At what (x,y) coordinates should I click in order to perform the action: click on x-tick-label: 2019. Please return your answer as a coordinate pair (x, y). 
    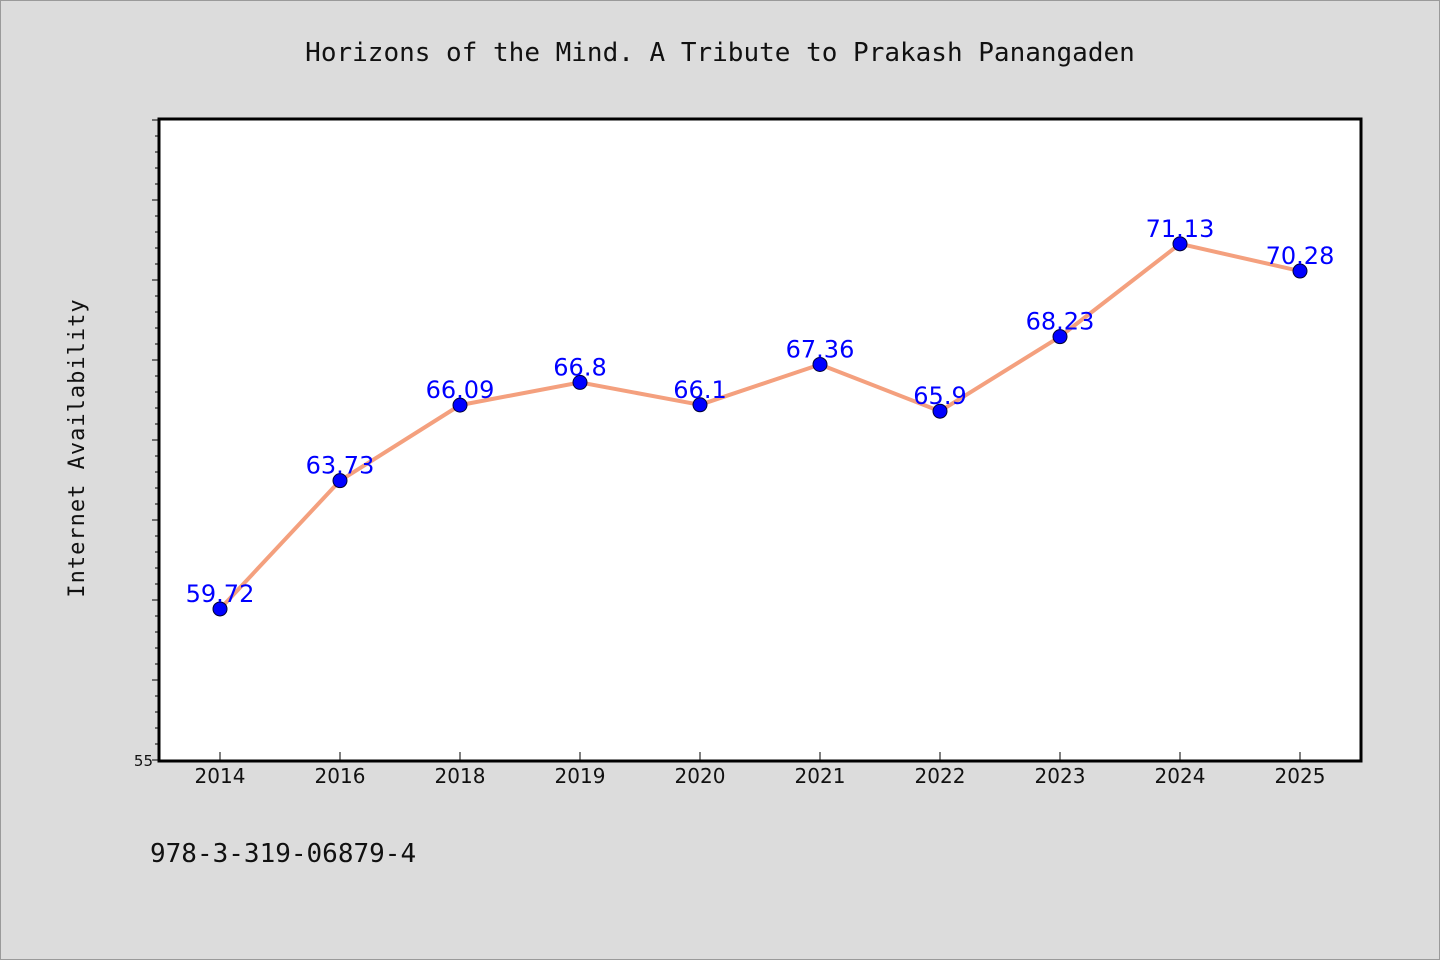
    Looking at the image, I should click on (580, 776).